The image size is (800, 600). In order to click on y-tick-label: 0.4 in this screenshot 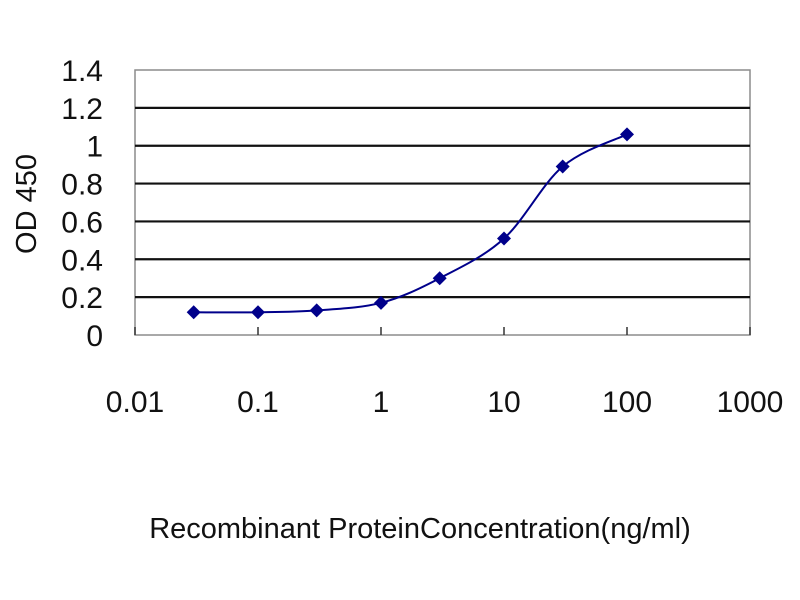, I will do `click(82, 260)`.